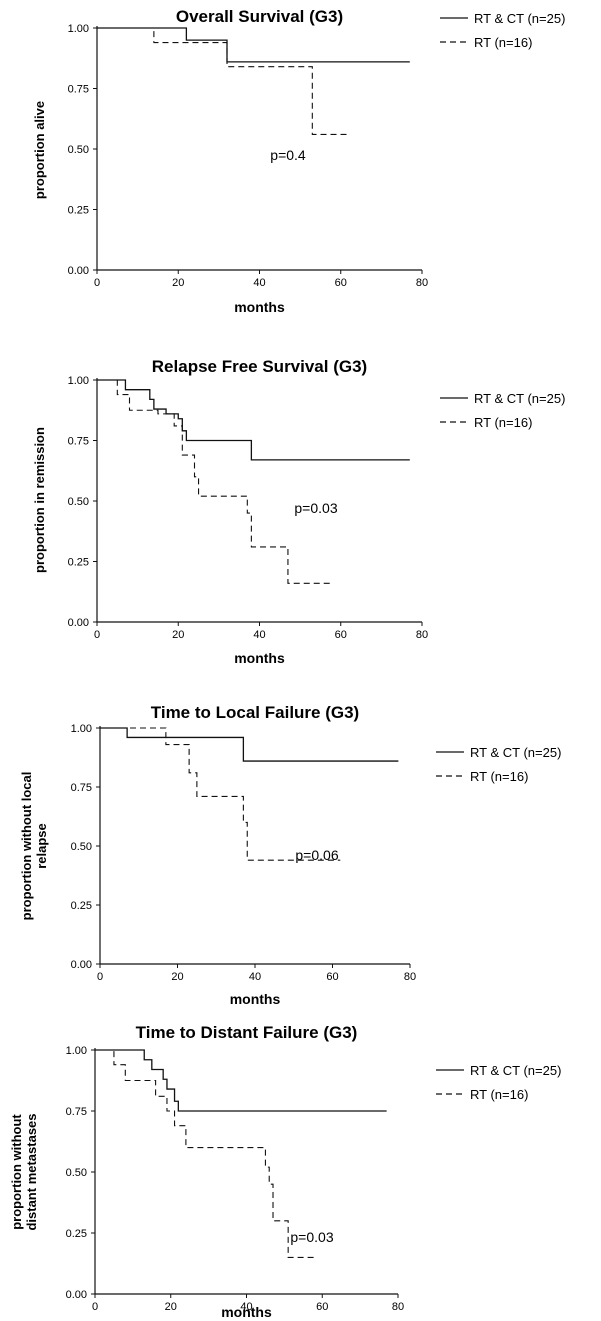 This screenshot has width=601, height=1321. Describe the element at coordinates (255, 712) in the screenshot. I see `chart-title: Time to Local Failure (G3)` at that location.